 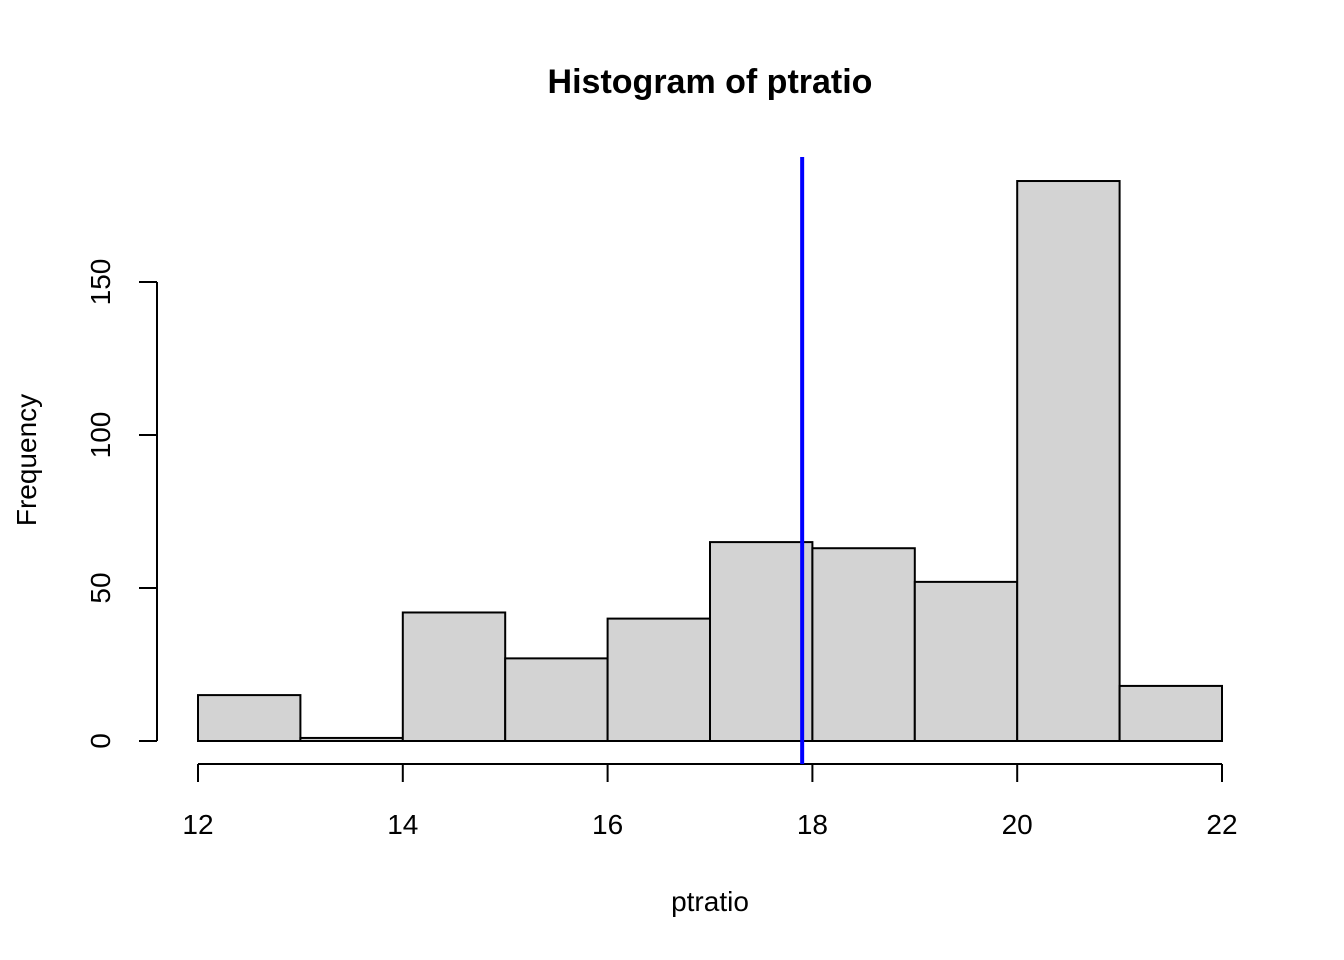 I want to click on y-tick-label: 100, so click(x=100, y=435).